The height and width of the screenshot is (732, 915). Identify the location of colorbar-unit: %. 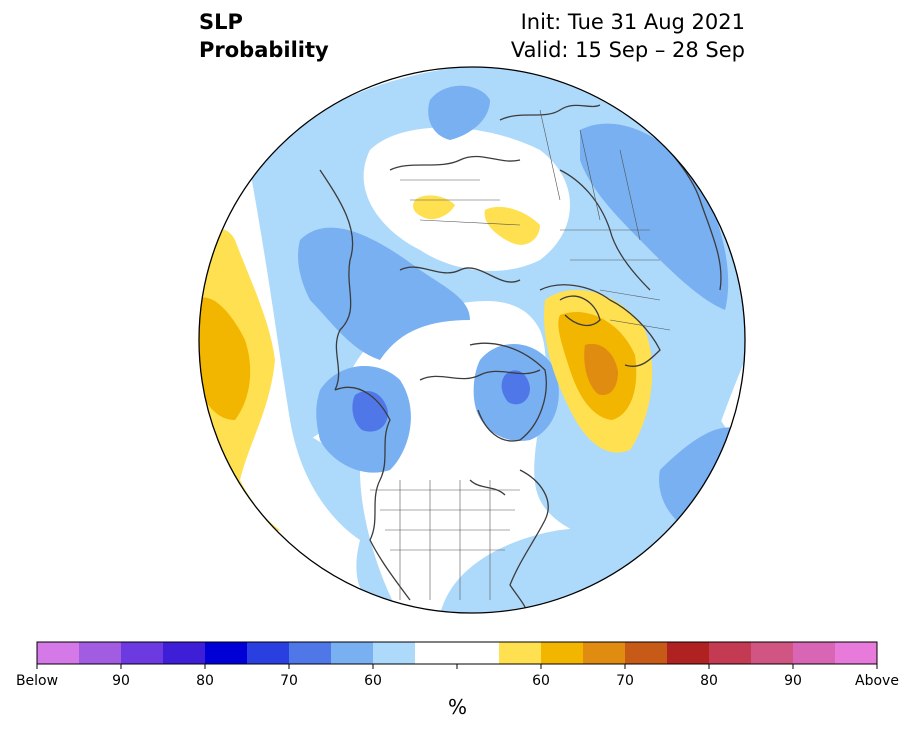
(457, 707).